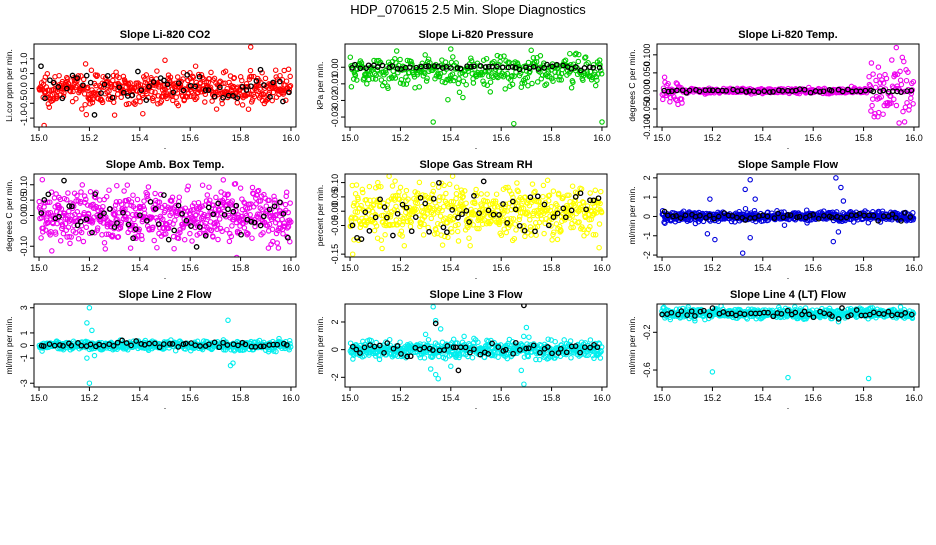 Image resolution: width=936 pixels, height=545 pixels. Describe the element at coordinates (602, 398) in the screenshot. I see `x-tick-label: 16.0` at that location.